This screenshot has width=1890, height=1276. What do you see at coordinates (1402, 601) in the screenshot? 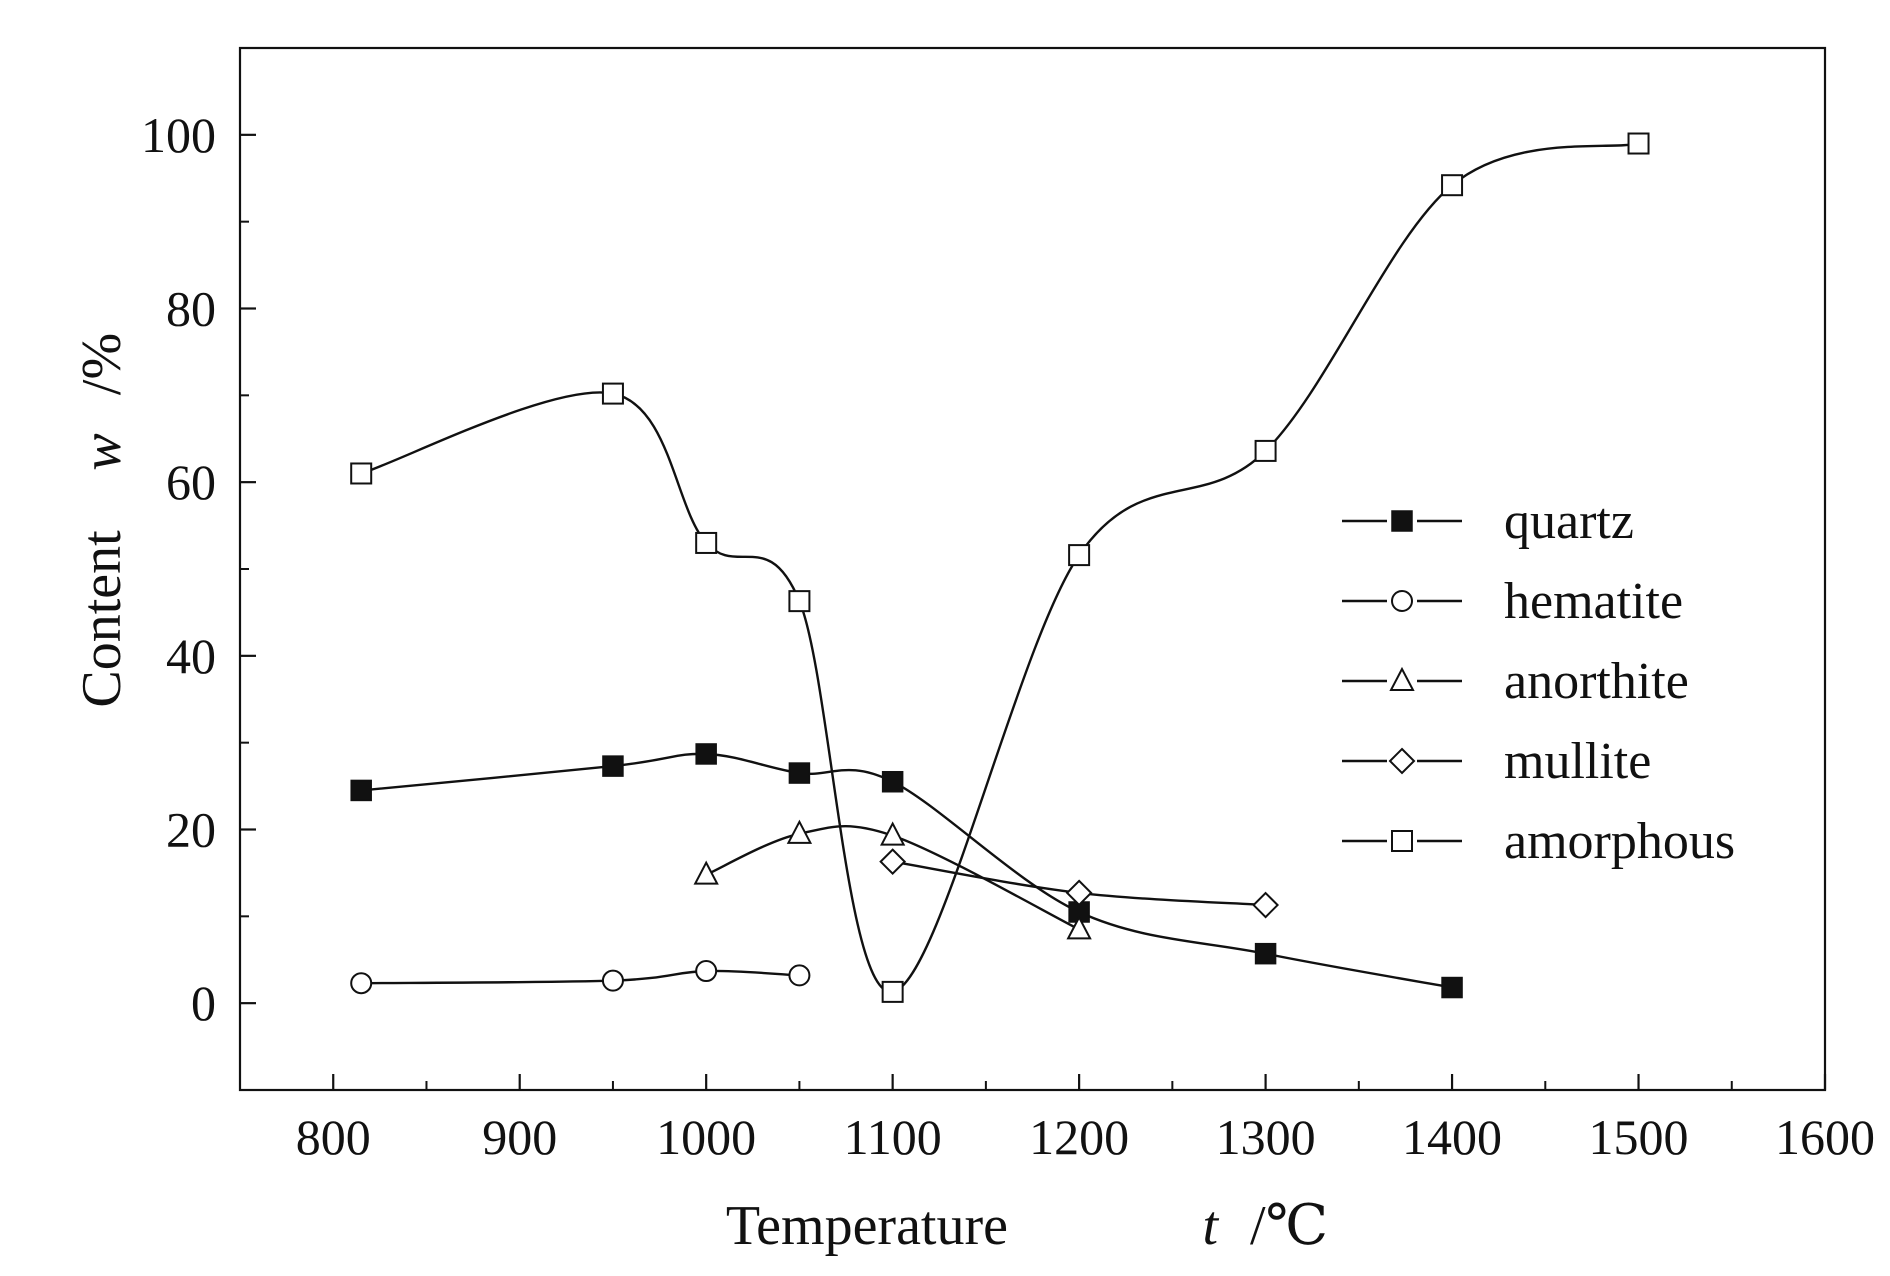
I see `legend-marker-hematite` at bounding box center [1402, 601].